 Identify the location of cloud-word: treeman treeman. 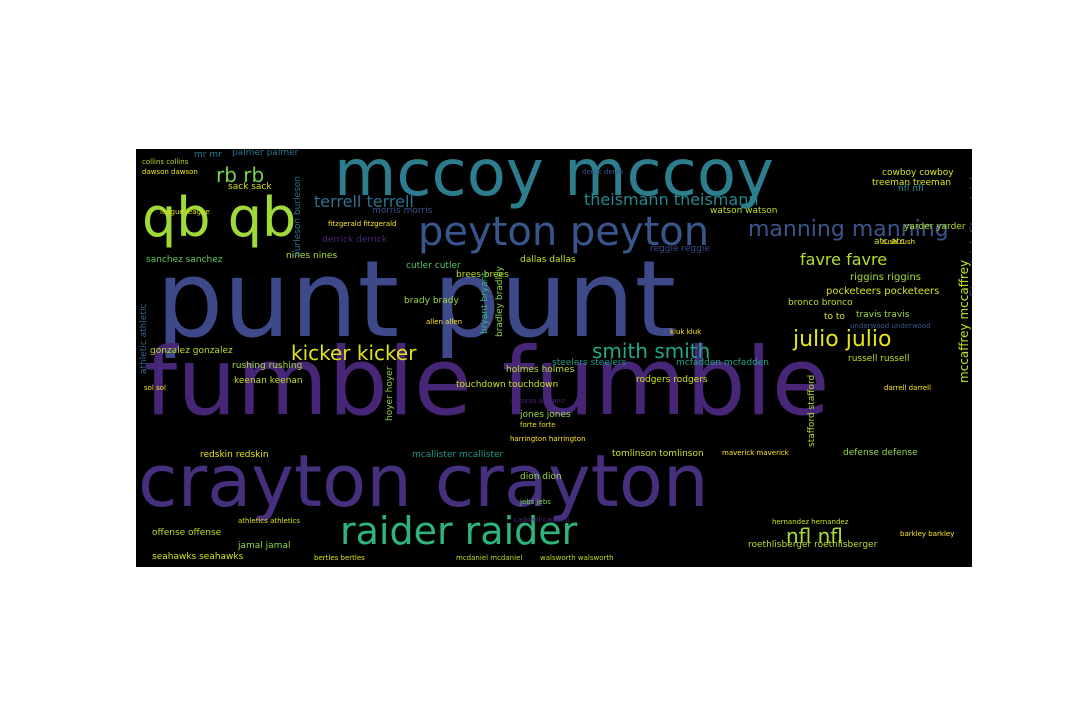
(912, 183).